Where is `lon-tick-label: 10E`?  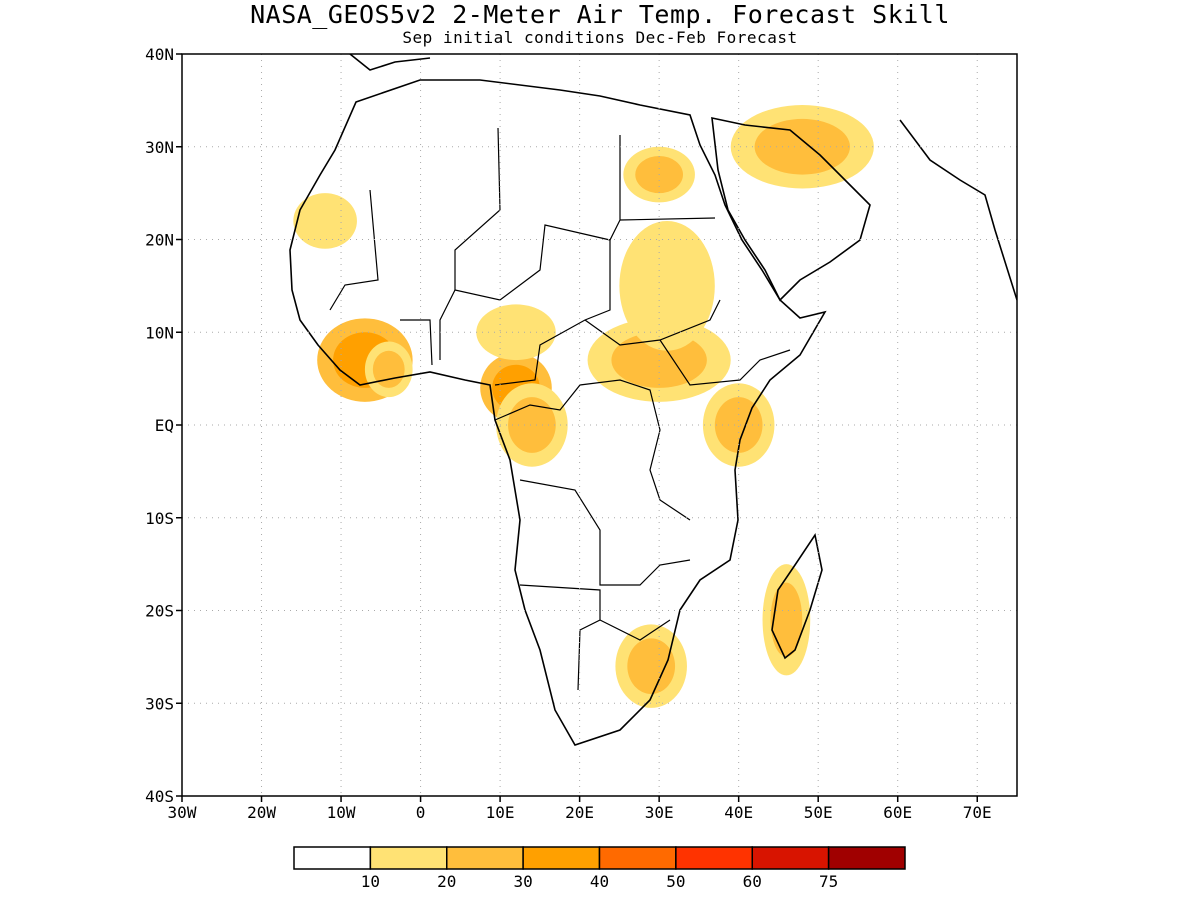 lon-tick-label: 10E is located at coordinates (500, 812).